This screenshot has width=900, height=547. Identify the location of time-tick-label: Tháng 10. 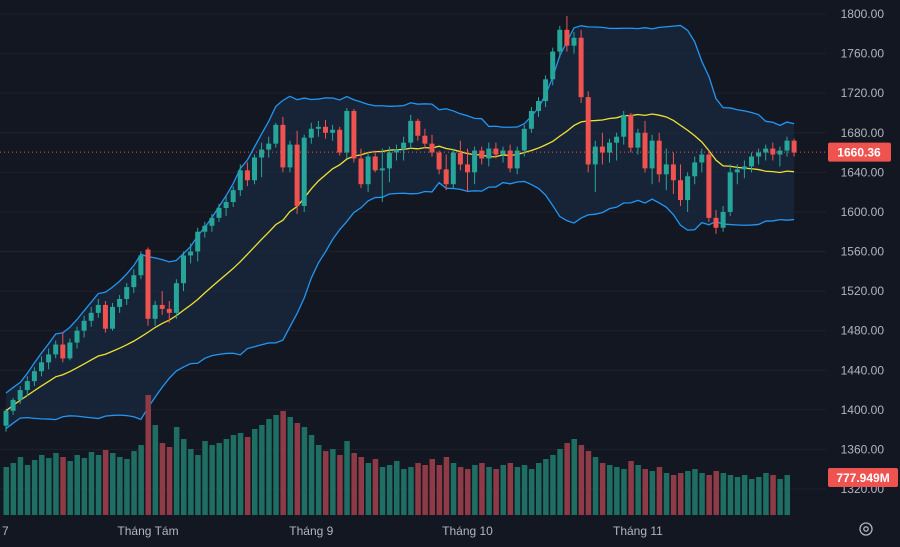
(467, 531).